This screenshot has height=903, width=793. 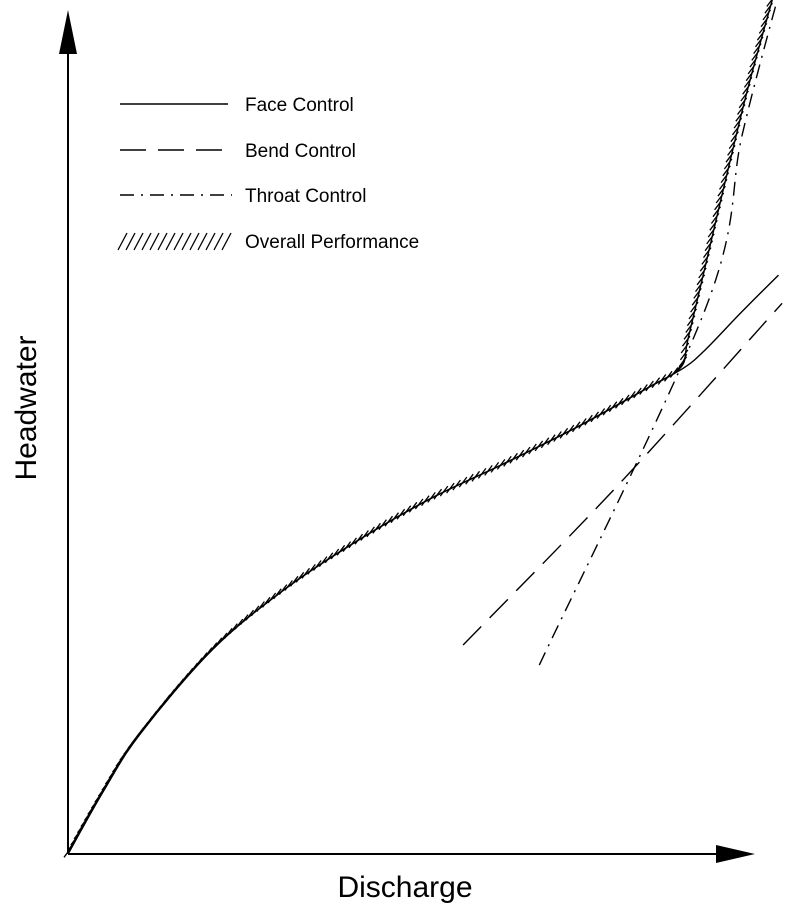 What do you see at coordinates (735, 854) in the screenshot?
I see `x-axis-arrow` at bounding box center [735, 854].